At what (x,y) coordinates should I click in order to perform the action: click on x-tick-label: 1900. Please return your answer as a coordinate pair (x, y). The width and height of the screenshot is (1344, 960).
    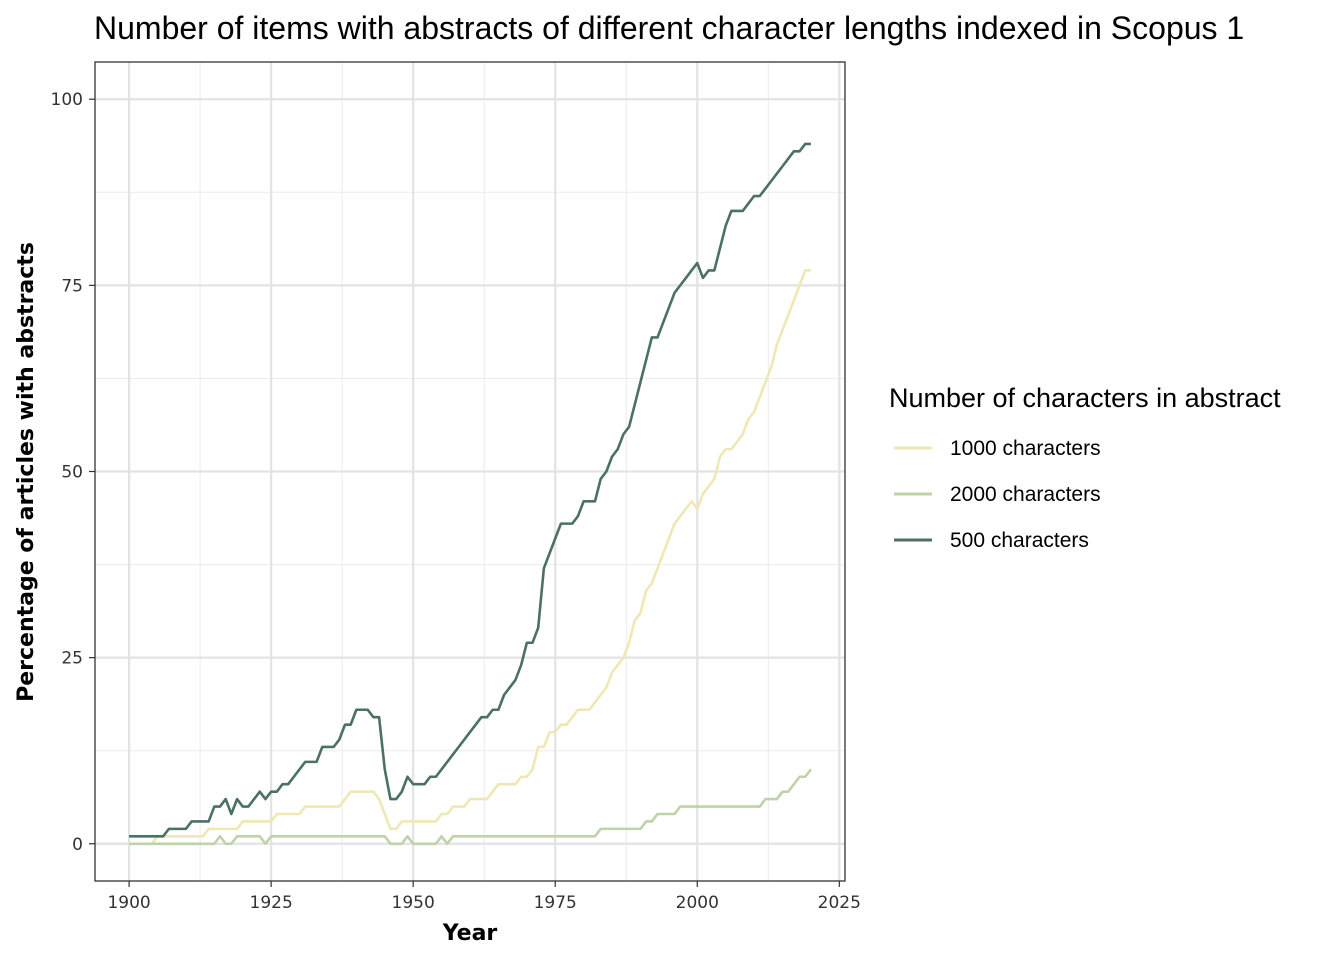
    Looking at the image, I should click on (128, 903).